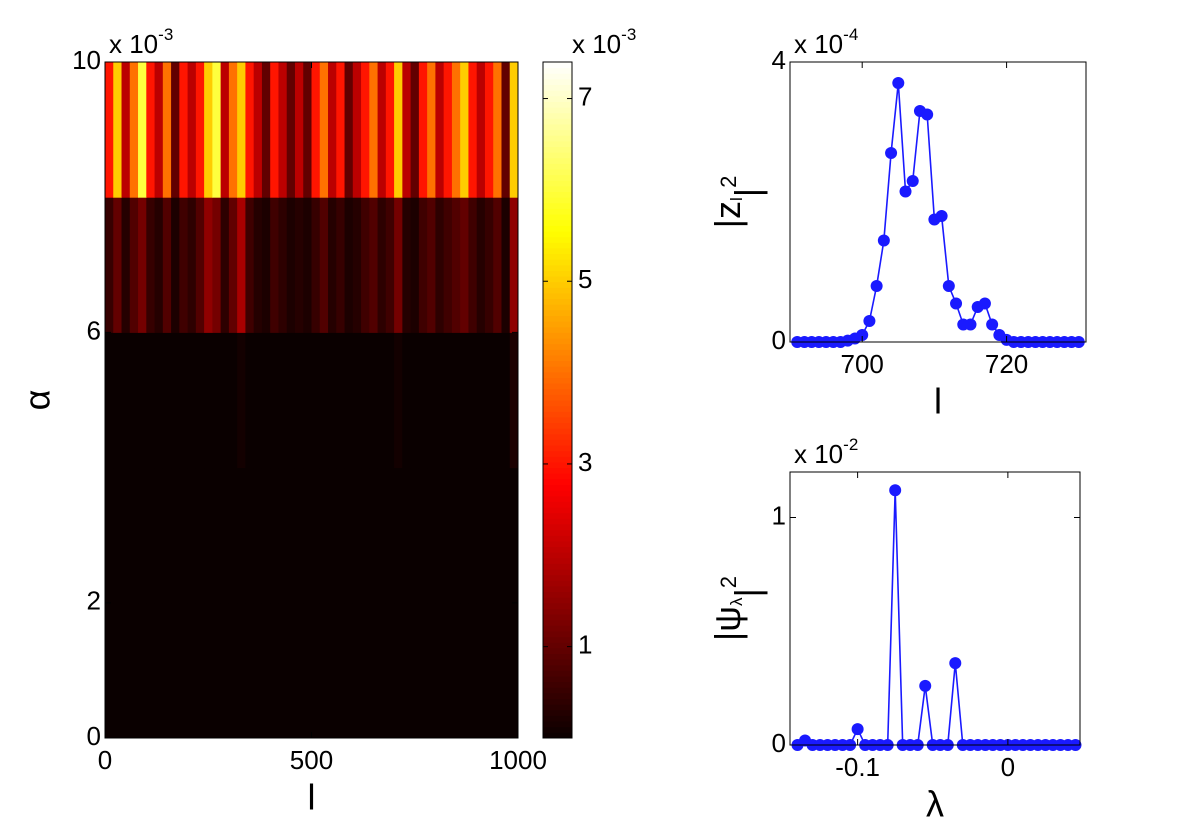  What do you see at coordinates (628, 34) in the screenshot?
I see `colorbar-offset-exp: -3` at bounding box center [628, 34].